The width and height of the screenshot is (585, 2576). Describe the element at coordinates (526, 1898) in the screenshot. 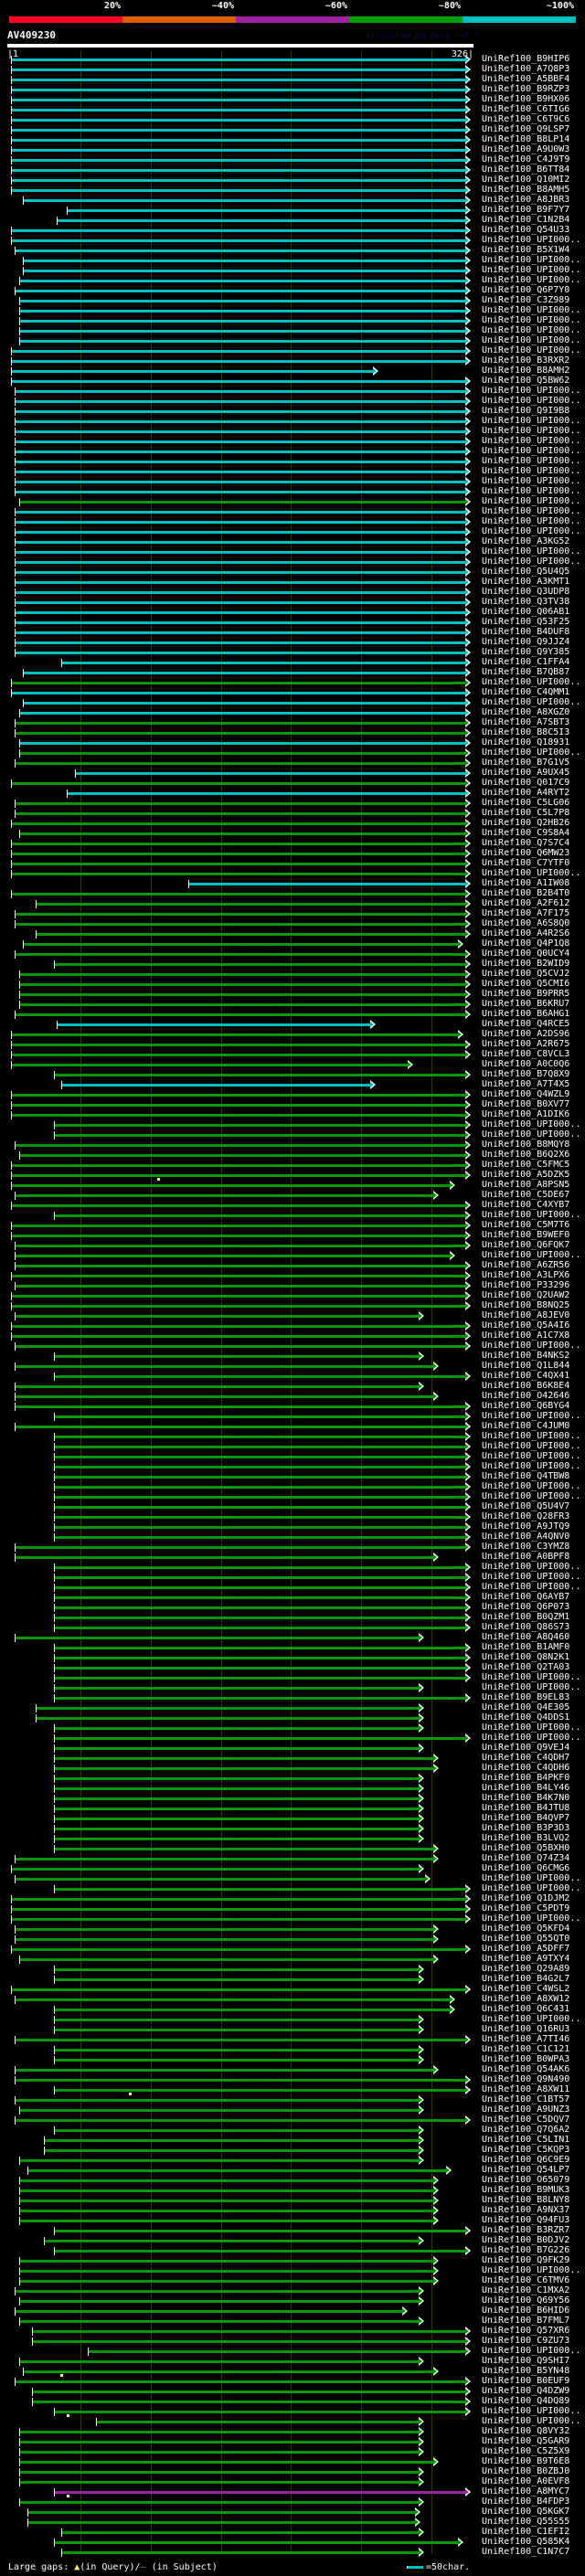

I see `subject-id-link: UniRef100_Q1DJM2` at that location.